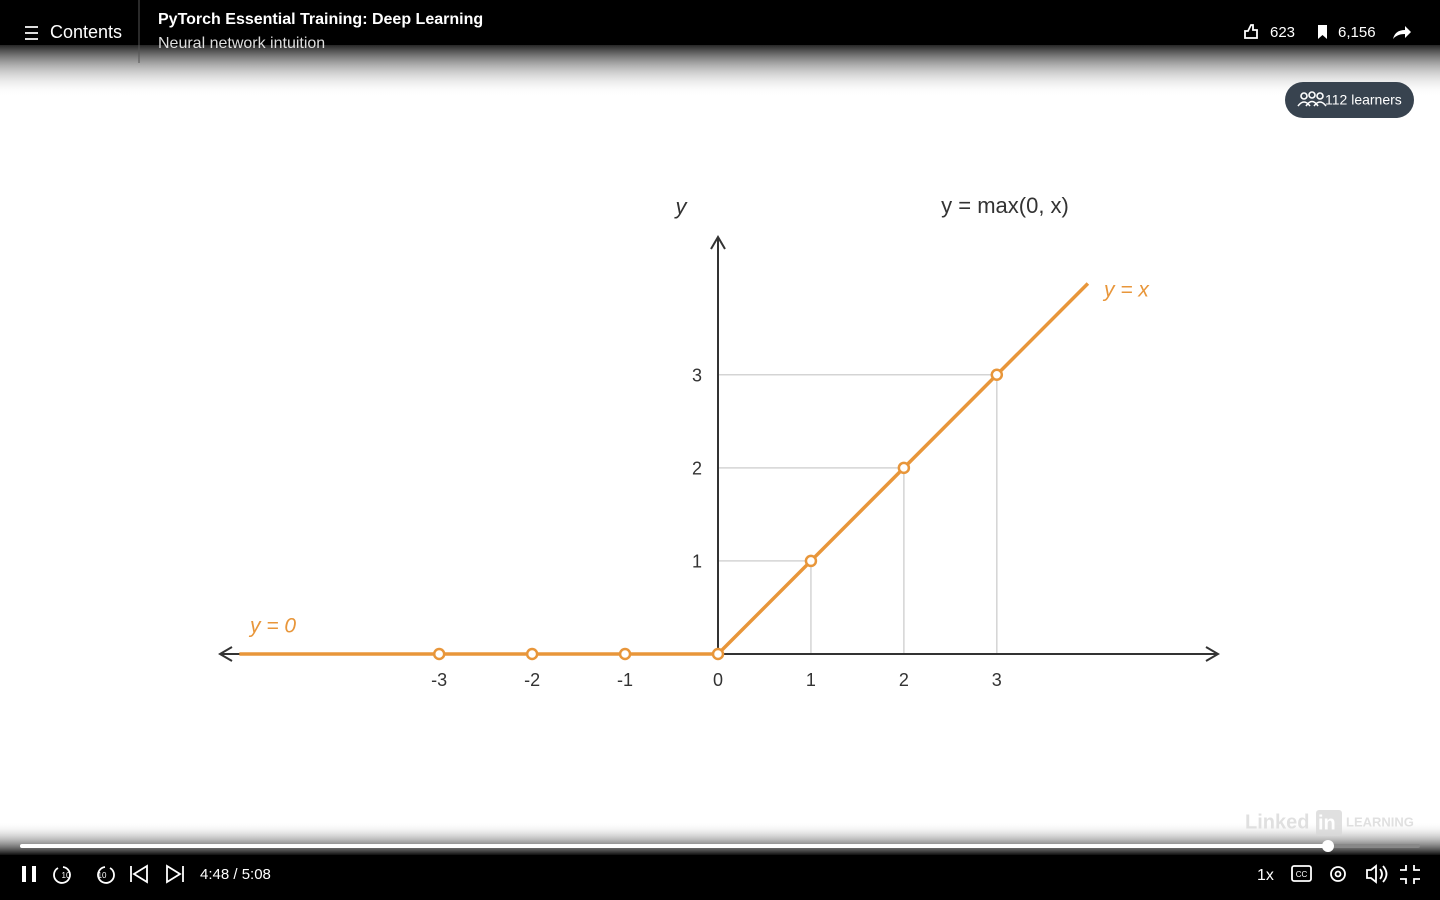 This screenshot has height=900, width=1440. What do you see at coordinates (139, 874) in the screenshot?
I see `previous-button` at bounding box center [139, 874].